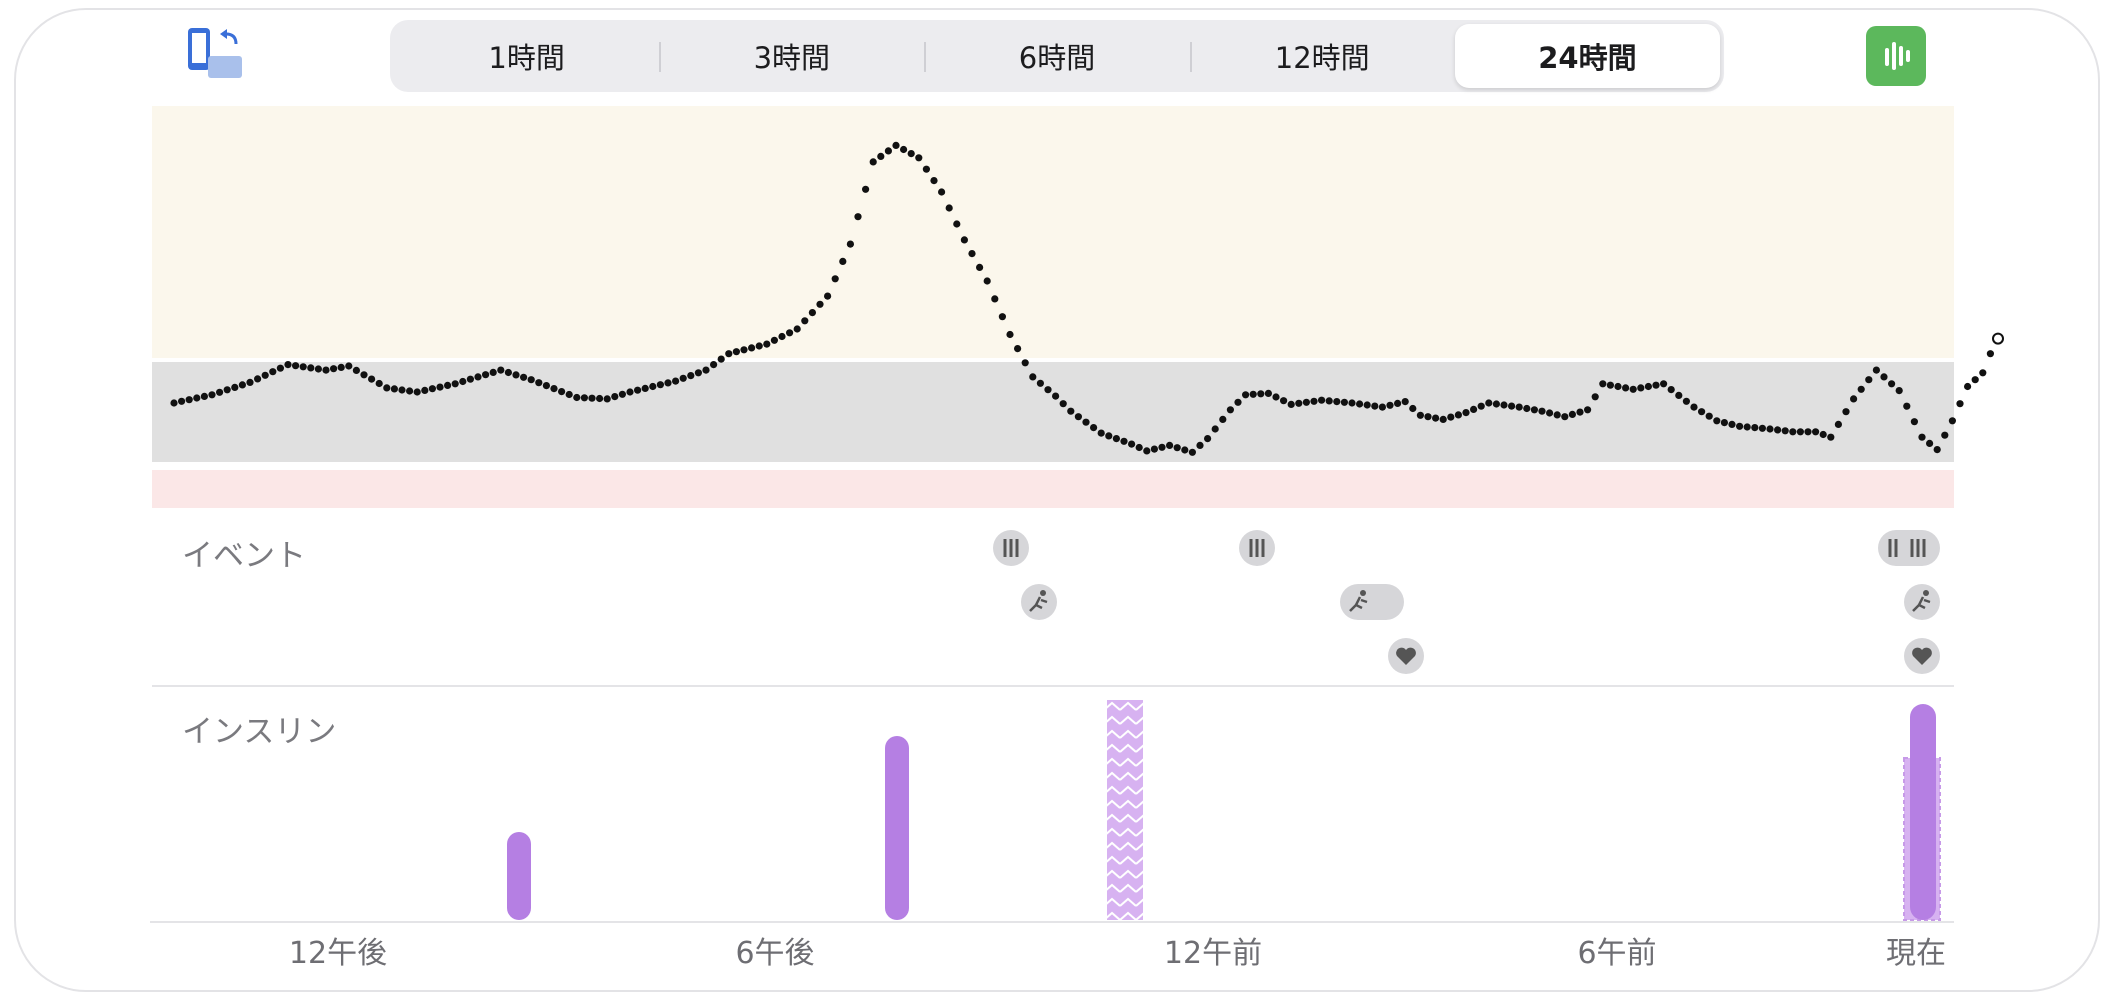 The height and width of the screenshot is (1002, 2114). I want to click on insulin-temp-basal, so click(1125, 810).